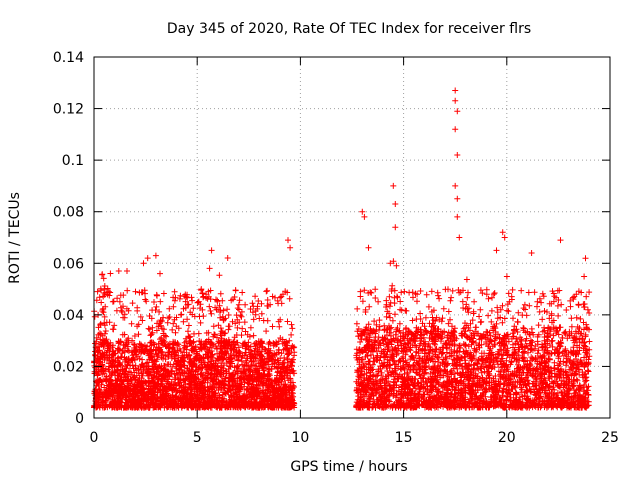  I want to click on y-tick-label: 0.12, so click(68, 110).